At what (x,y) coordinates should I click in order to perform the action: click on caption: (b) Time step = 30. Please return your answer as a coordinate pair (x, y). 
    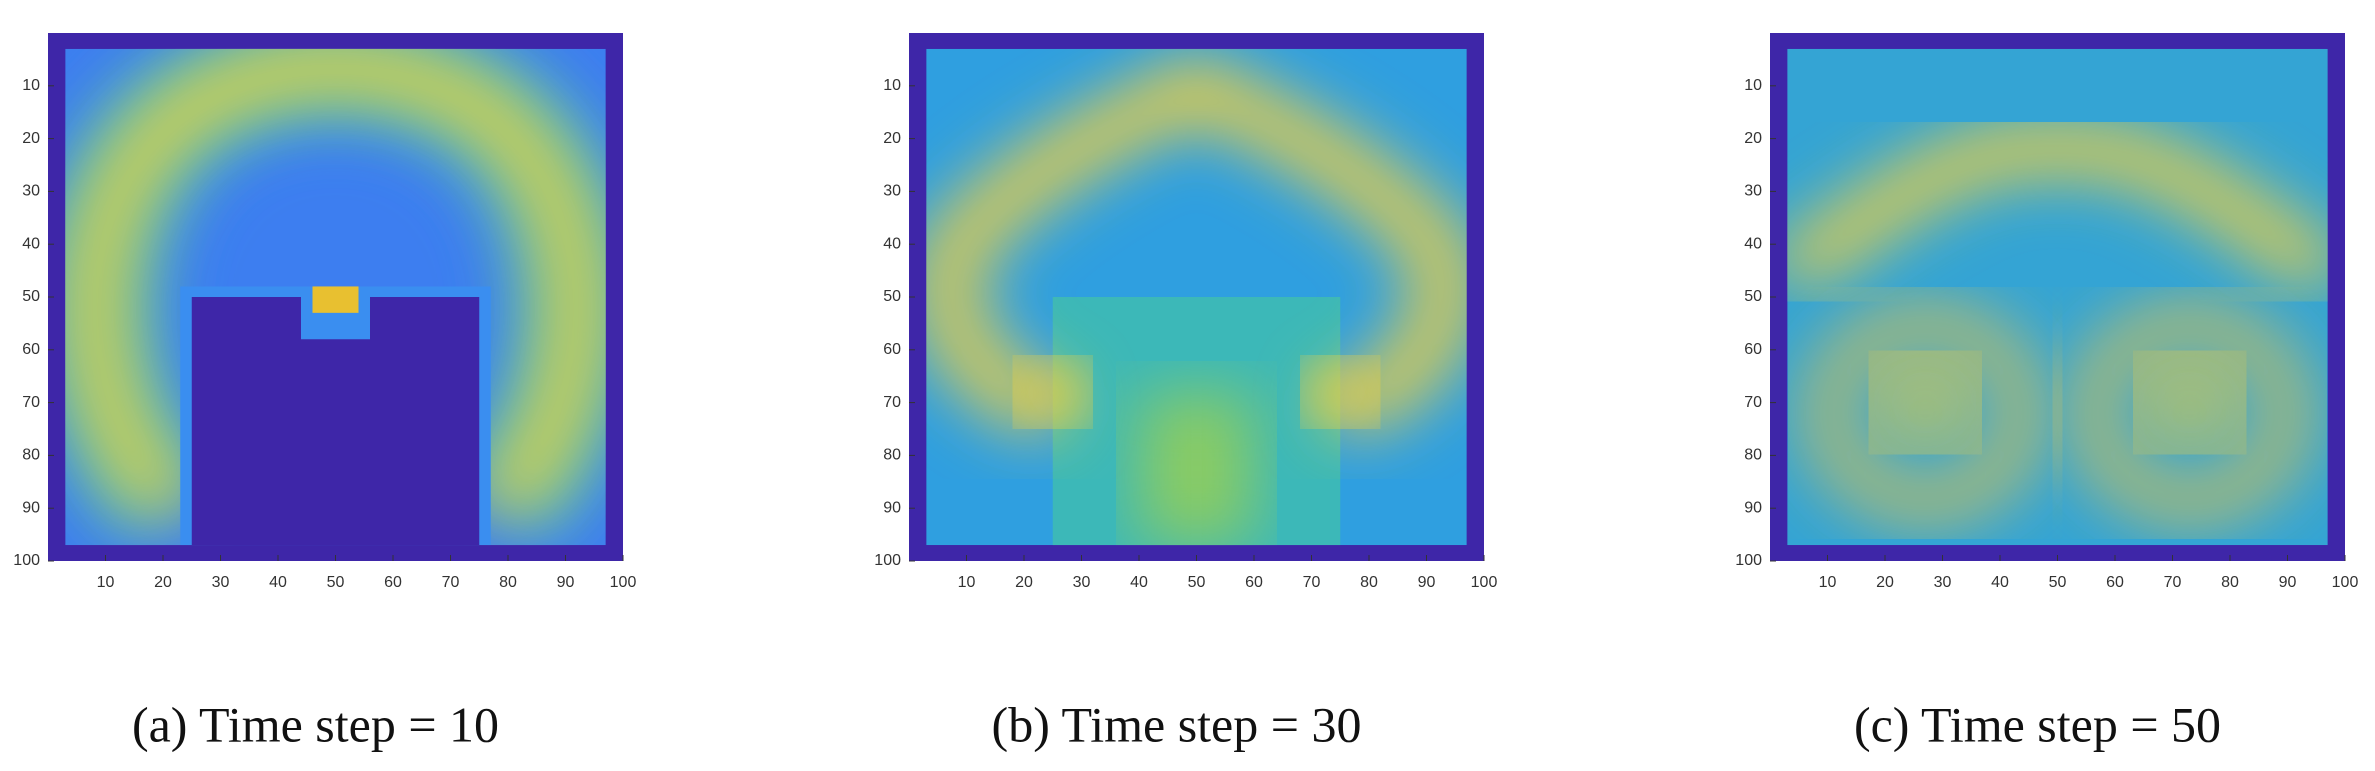
    Looking at the image, I should click on (1177, 724).